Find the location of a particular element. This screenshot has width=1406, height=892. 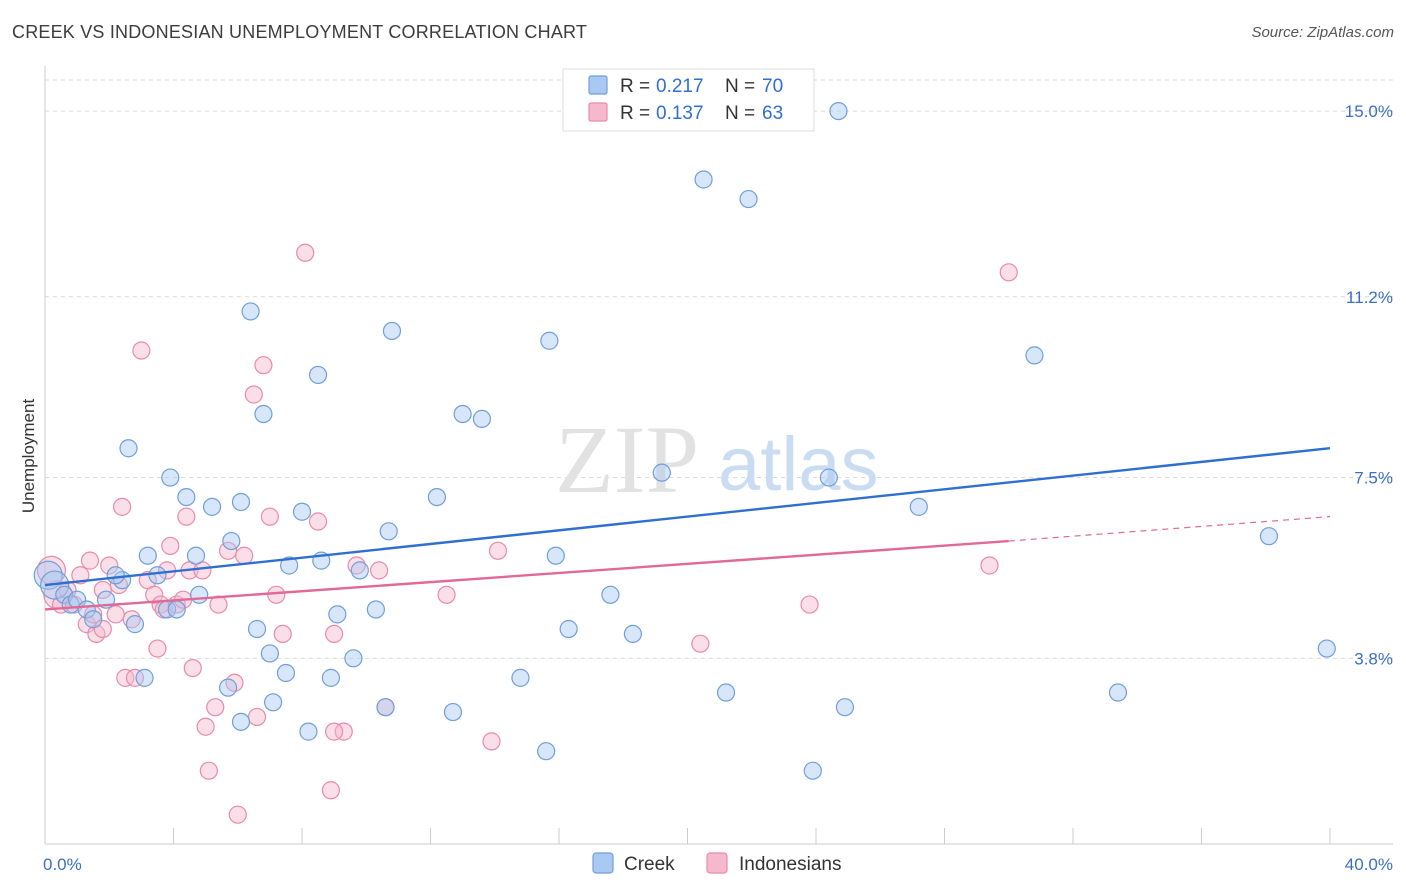

y-axis-label: Unemployment is located at coordinates (28, 456).